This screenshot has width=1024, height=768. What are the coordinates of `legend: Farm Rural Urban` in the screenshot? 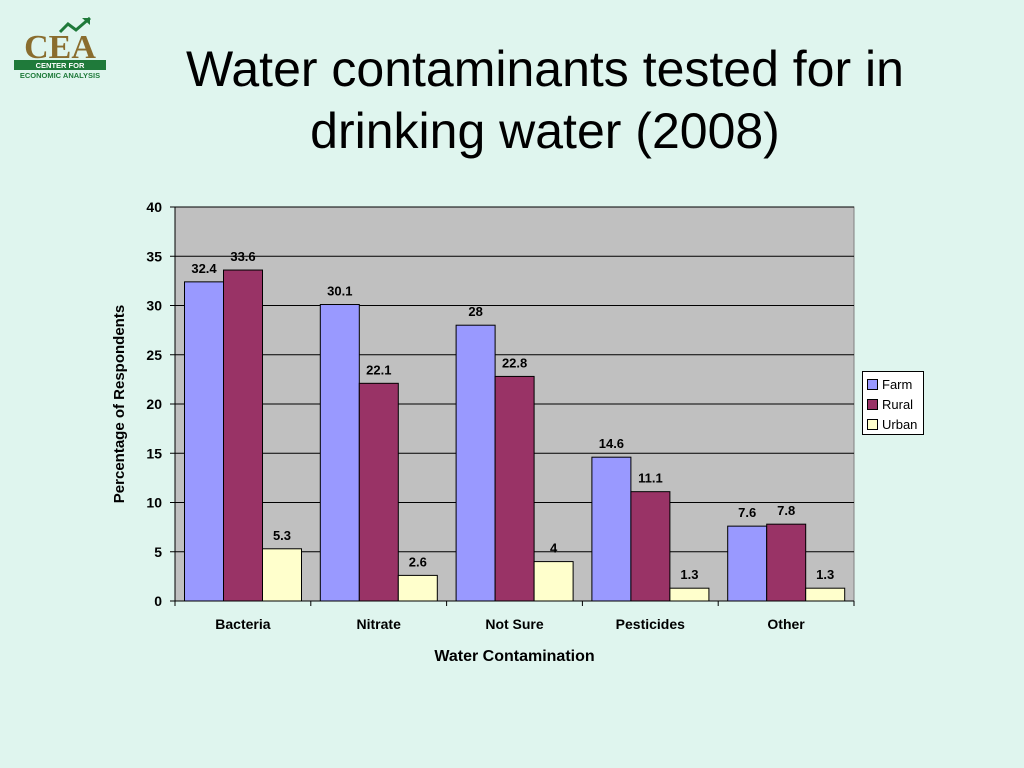 It's located at (893, 403).